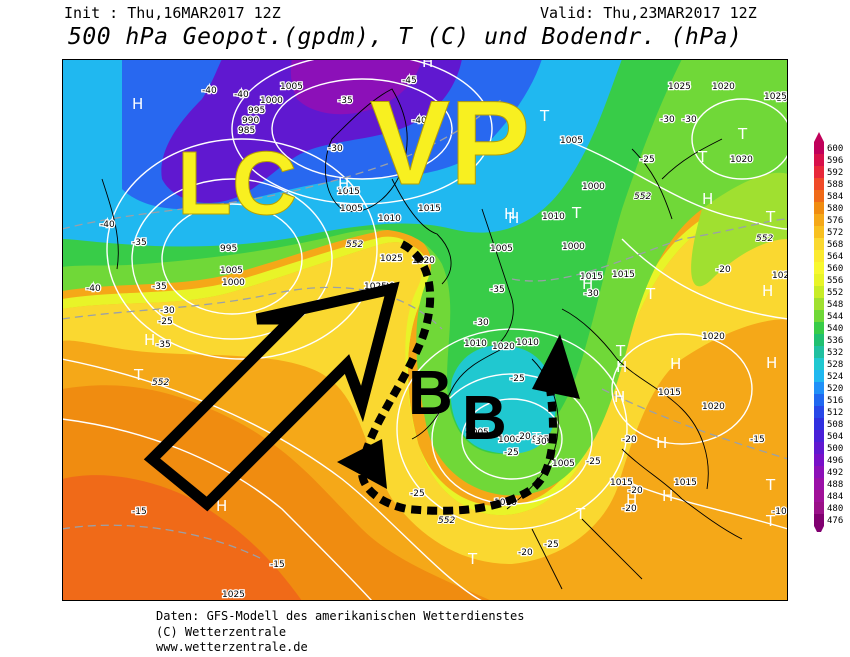 Image resolution: width=850 pixels, height=657 pixels. What do you see at coordinates (779, 512) in the screenshot?
I see `temperature-label: -10` at bounding box center [779, 512].